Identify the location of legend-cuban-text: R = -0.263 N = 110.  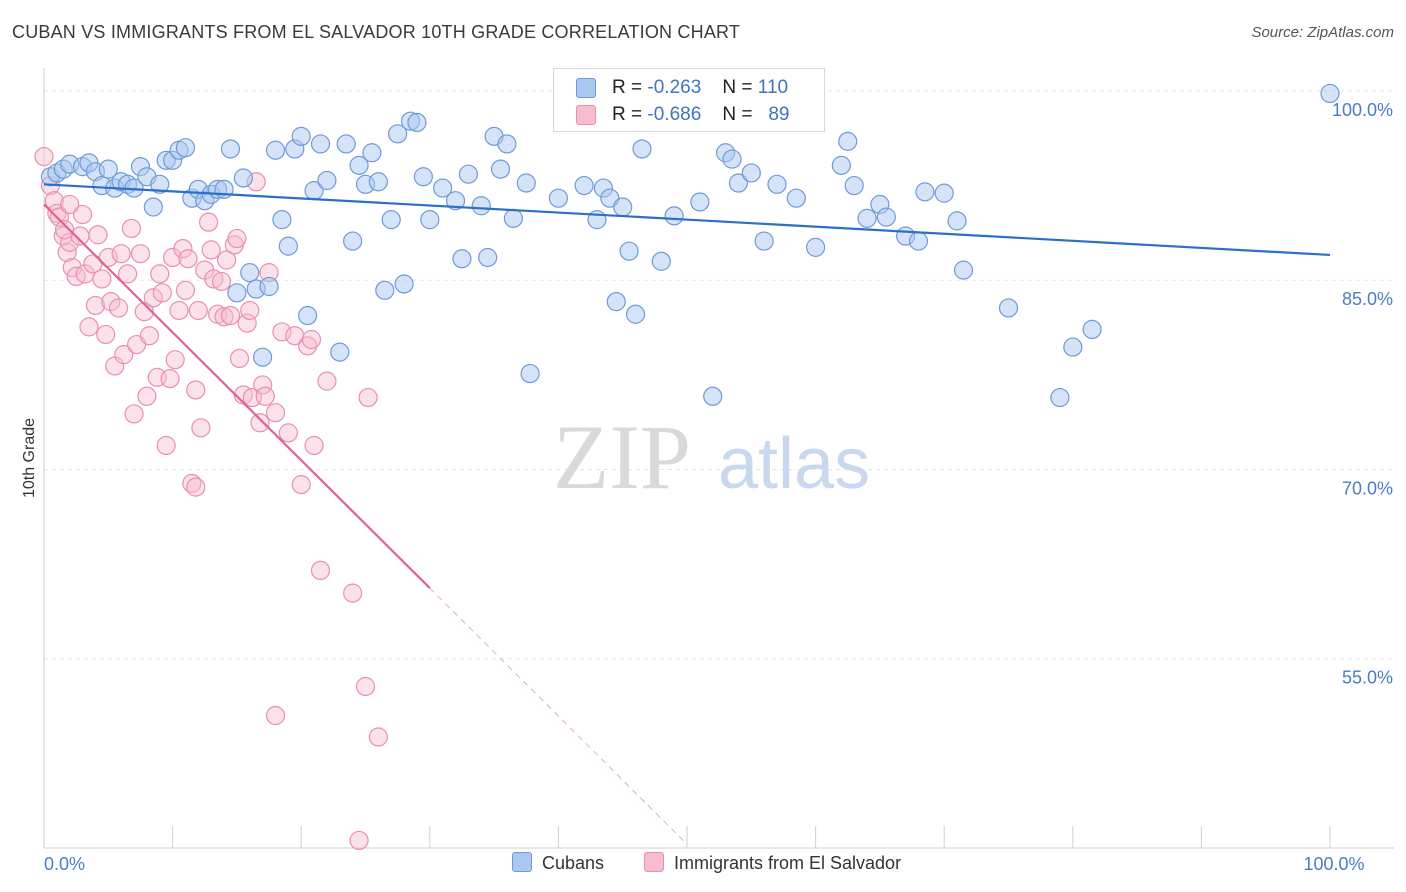
(700, 88).